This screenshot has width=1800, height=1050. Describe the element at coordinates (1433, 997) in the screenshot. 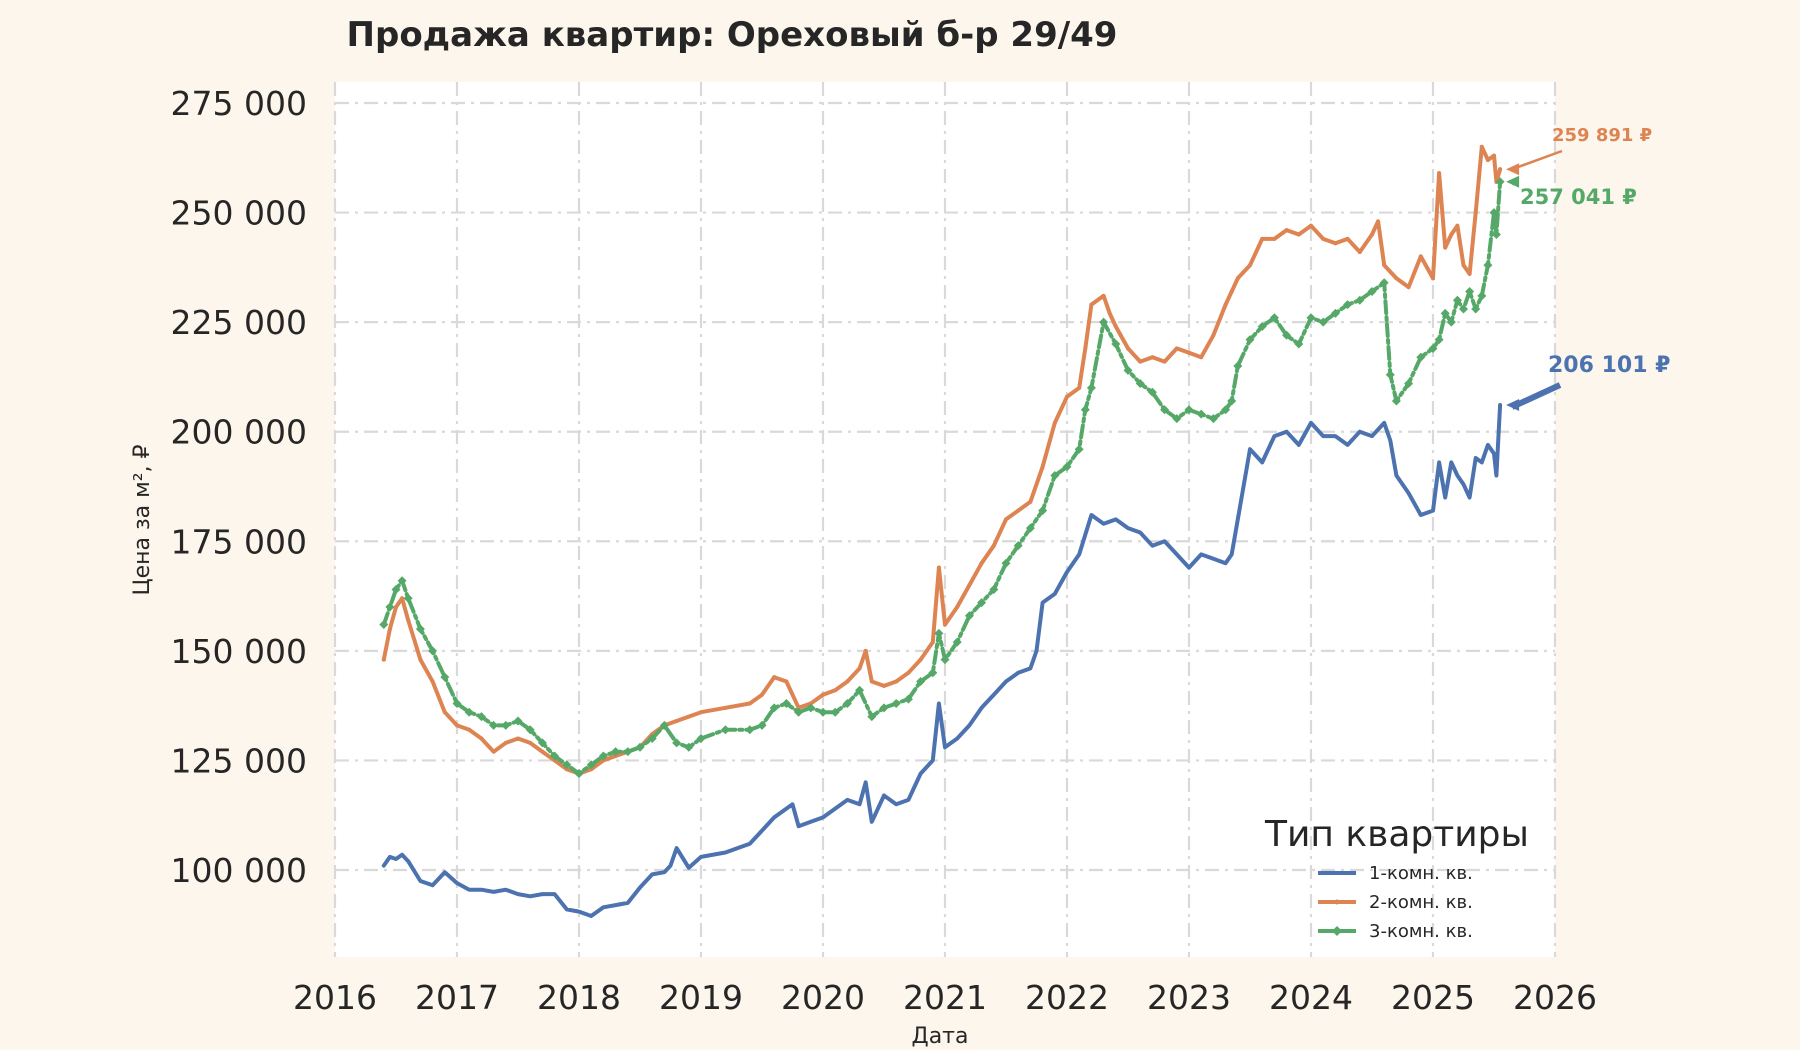

I see `x-tick-label: 2025` at that location.